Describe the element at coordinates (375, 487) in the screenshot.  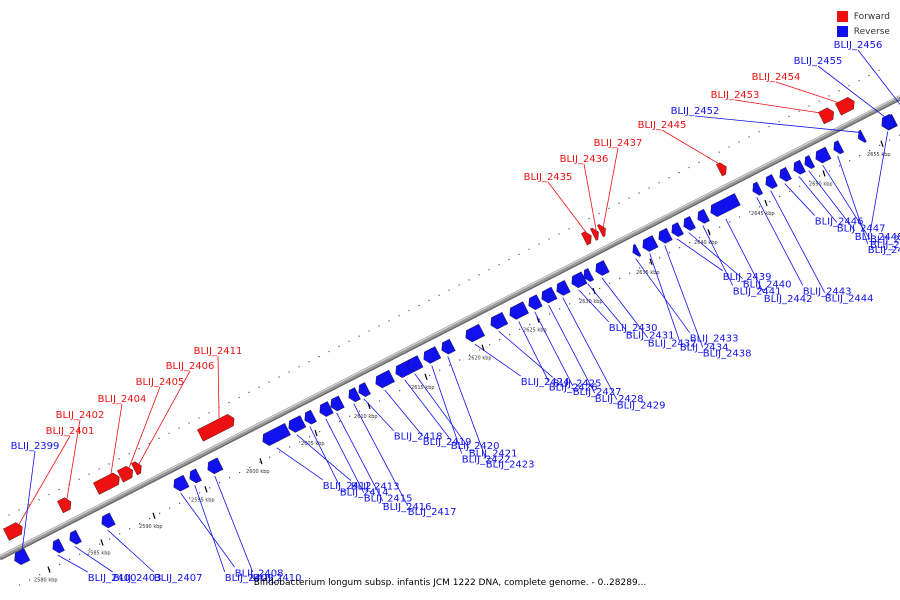
I see `gene-blij-2413-label: BLIJ_2413` at that location.